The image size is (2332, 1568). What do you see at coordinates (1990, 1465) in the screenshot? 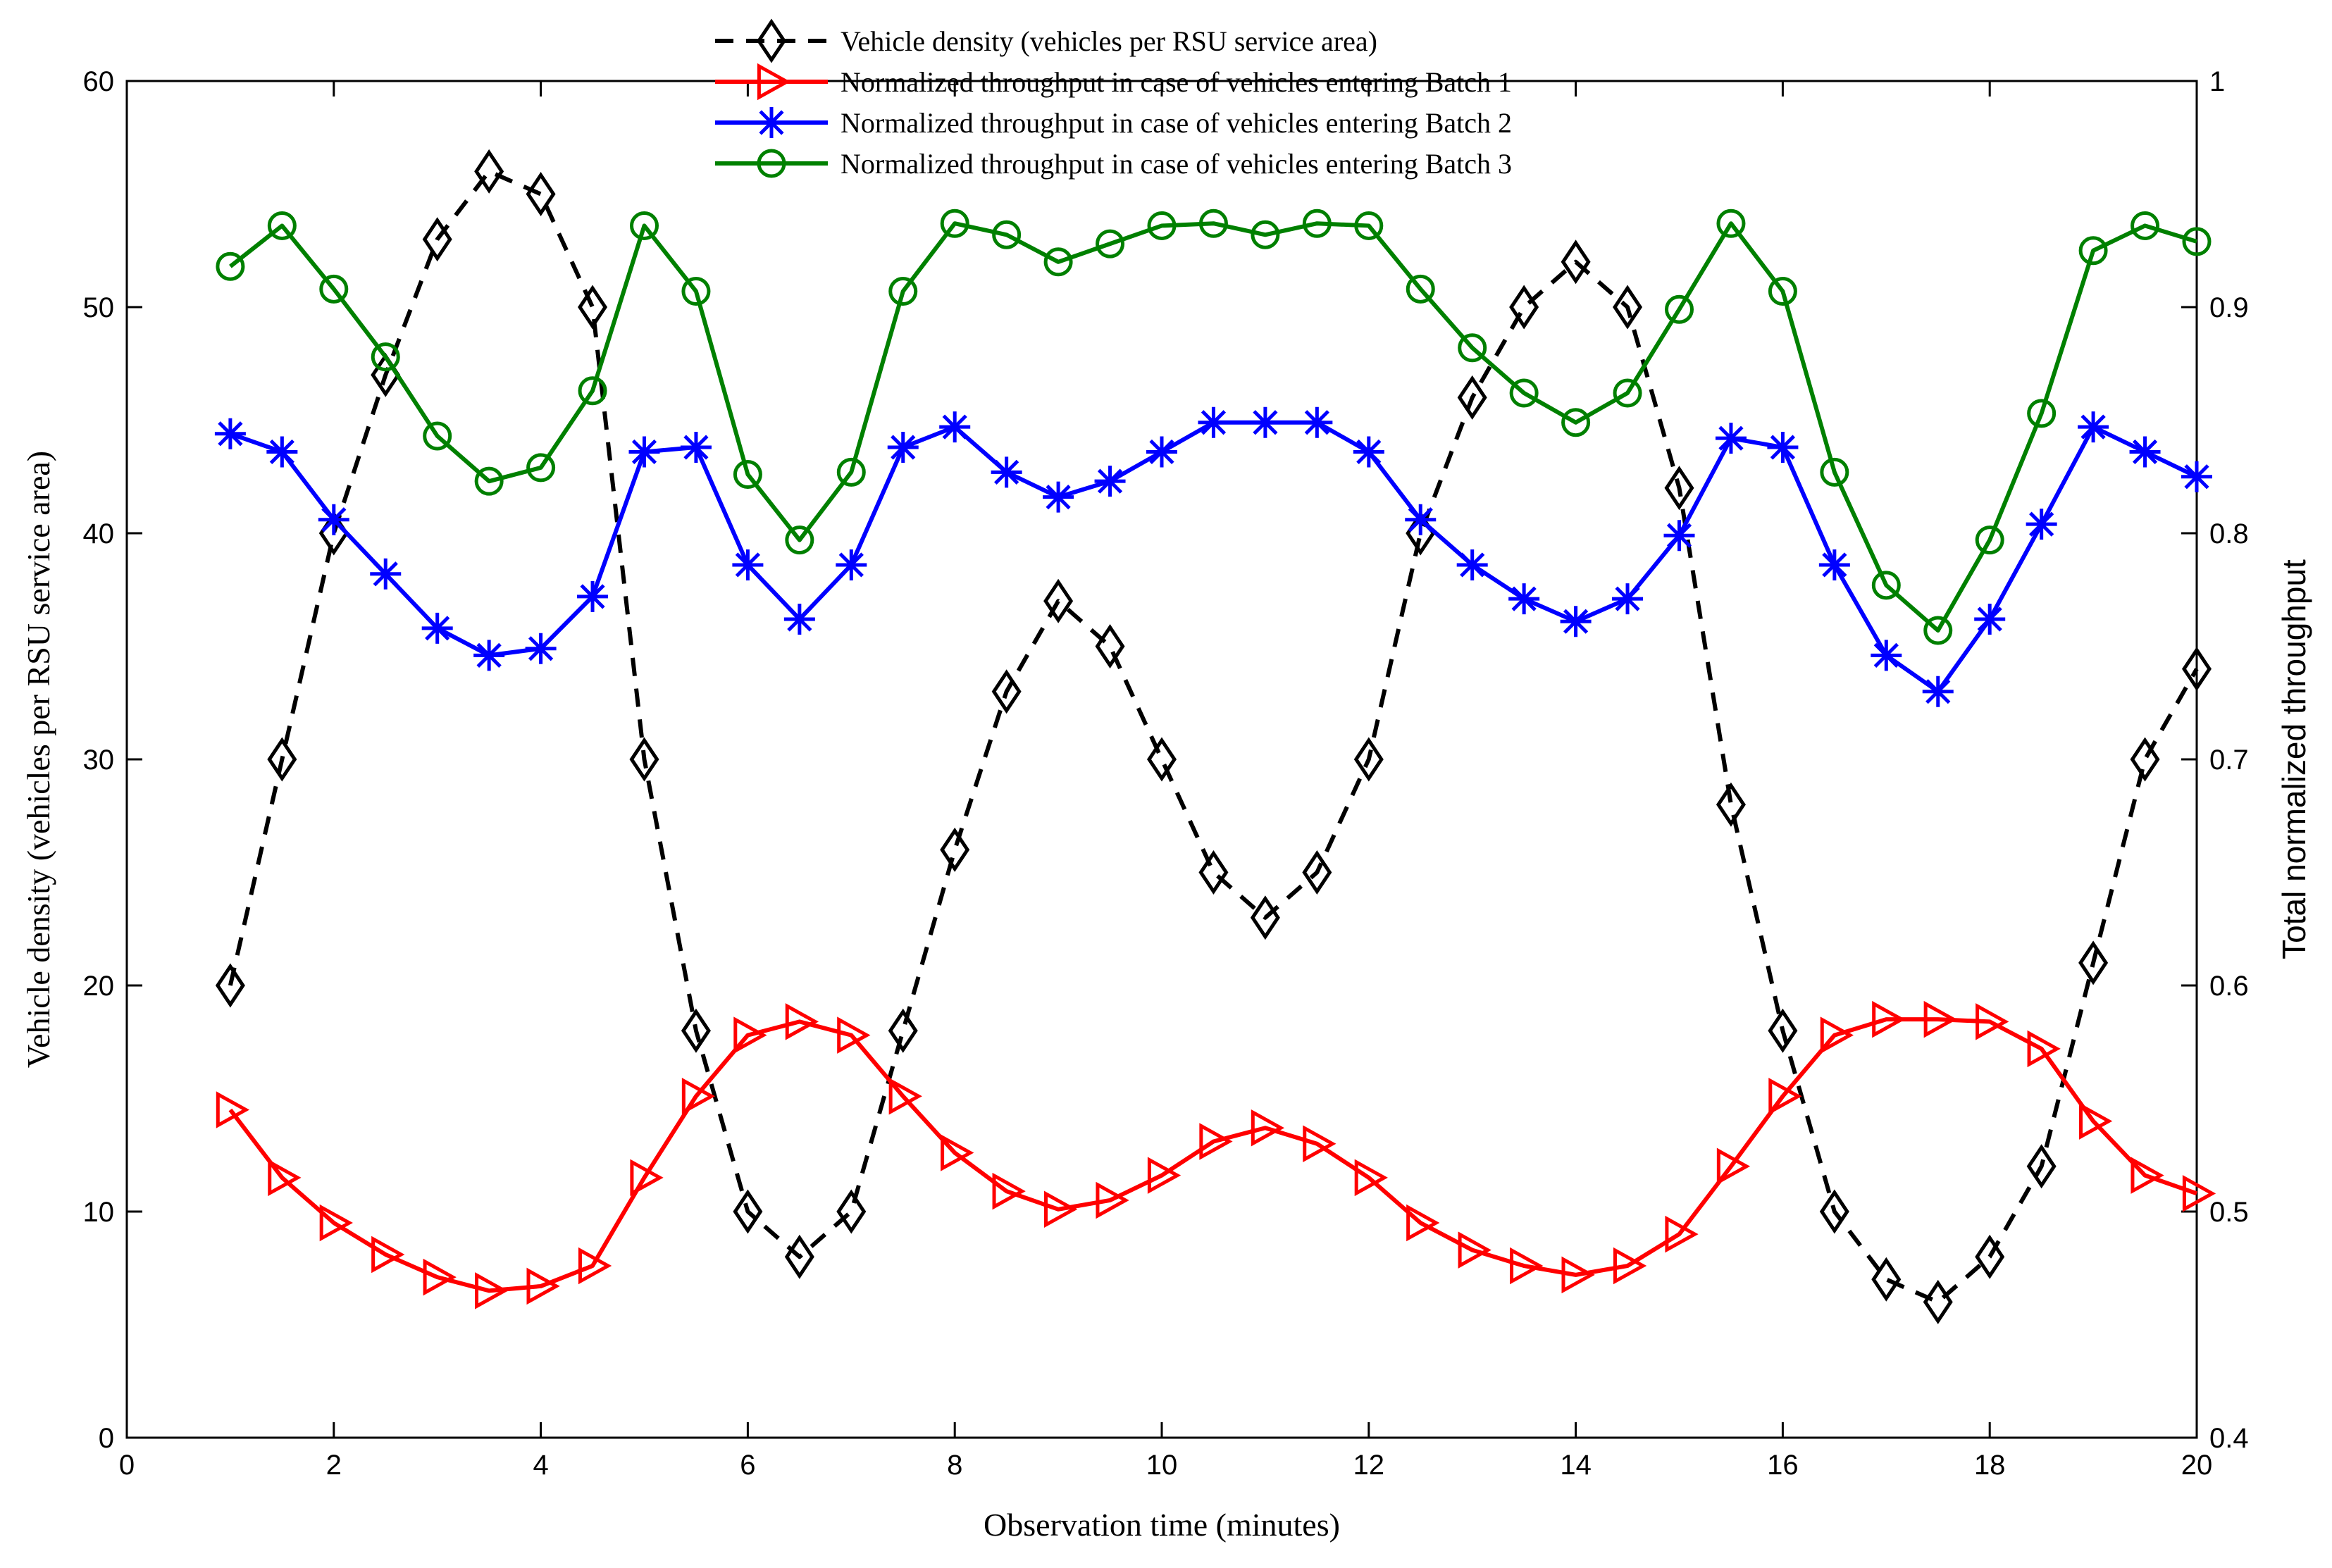
I see `x-tick-label: 18` at bounding box center [1990, 1465].